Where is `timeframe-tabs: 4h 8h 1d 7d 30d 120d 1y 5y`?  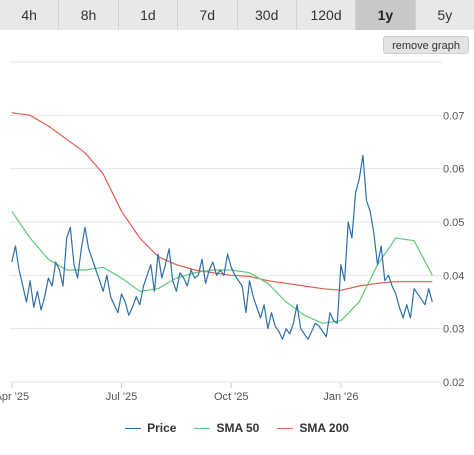 timeframe-tabs: 4h 8h 1d 7d 30d 120d 1y 5y is located at coordinates (237, 15).